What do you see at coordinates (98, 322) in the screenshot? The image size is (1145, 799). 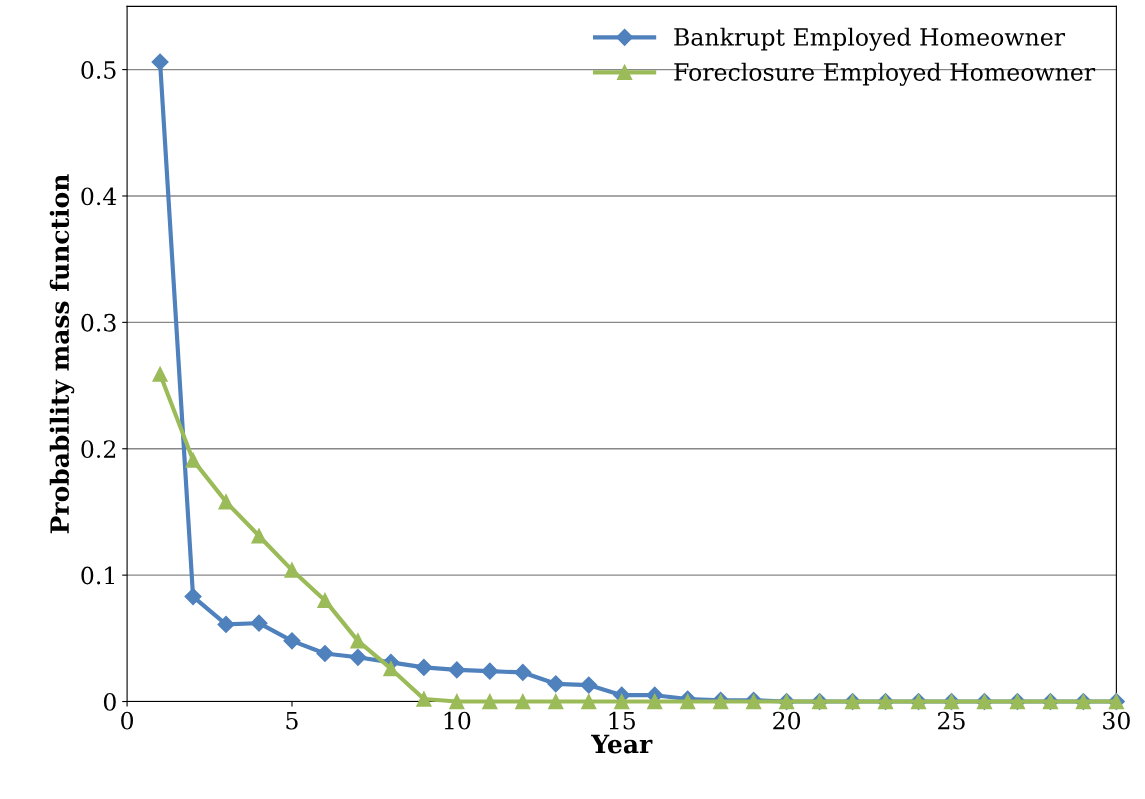 I see `y-tick-label: 0.3` at bounding box center [98, 322].